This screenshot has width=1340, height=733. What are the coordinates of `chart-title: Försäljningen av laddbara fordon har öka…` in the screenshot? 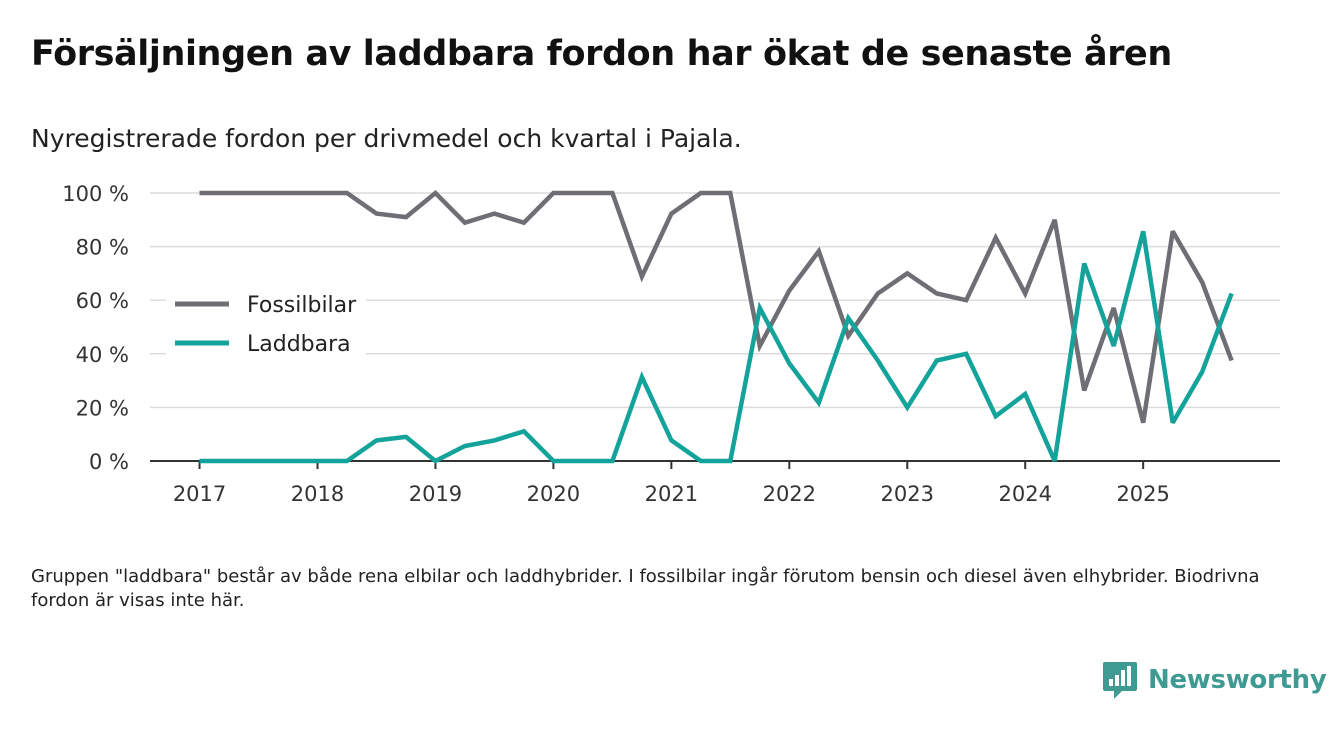 It's located at (601, 54).